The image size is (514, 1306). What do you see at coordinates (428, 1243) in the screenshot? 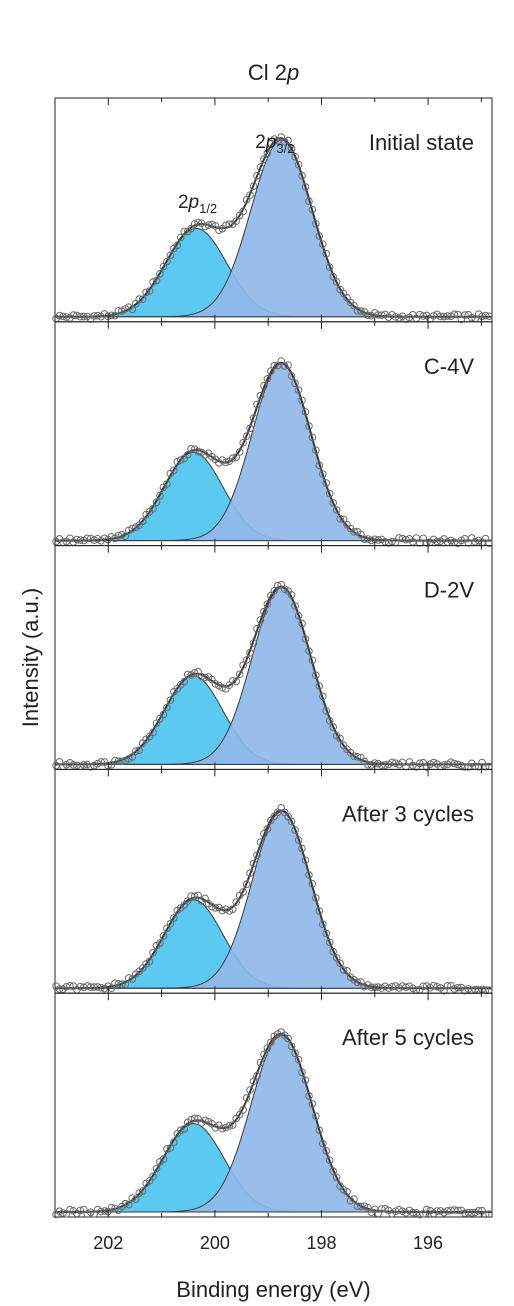
I see `x-tick-label: 196` at bounding box center [428, 1243].